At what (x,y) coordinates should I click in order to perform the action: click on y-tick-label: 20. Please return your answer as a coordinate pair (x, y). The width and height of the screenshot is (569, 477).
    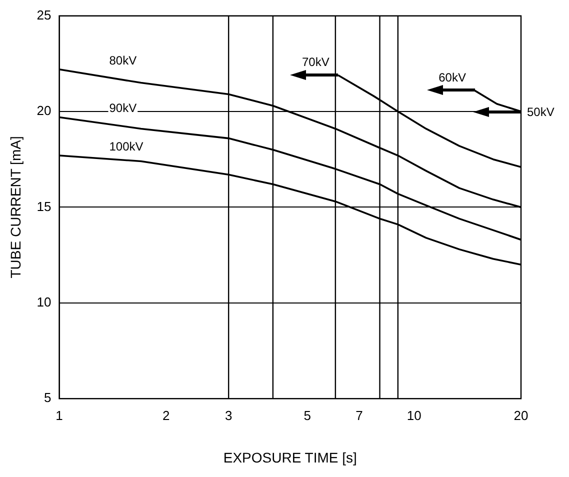
    Looking at the image, I should click on (44, 110).